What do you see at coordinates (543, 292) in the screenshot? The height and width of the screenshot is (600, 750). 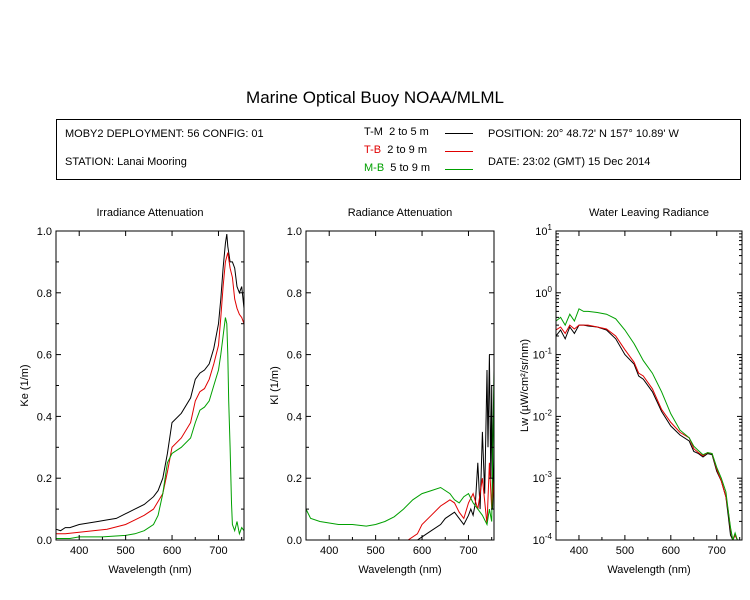 I see `y-tick-label: 10⁰` at bounding box center [543, 292].